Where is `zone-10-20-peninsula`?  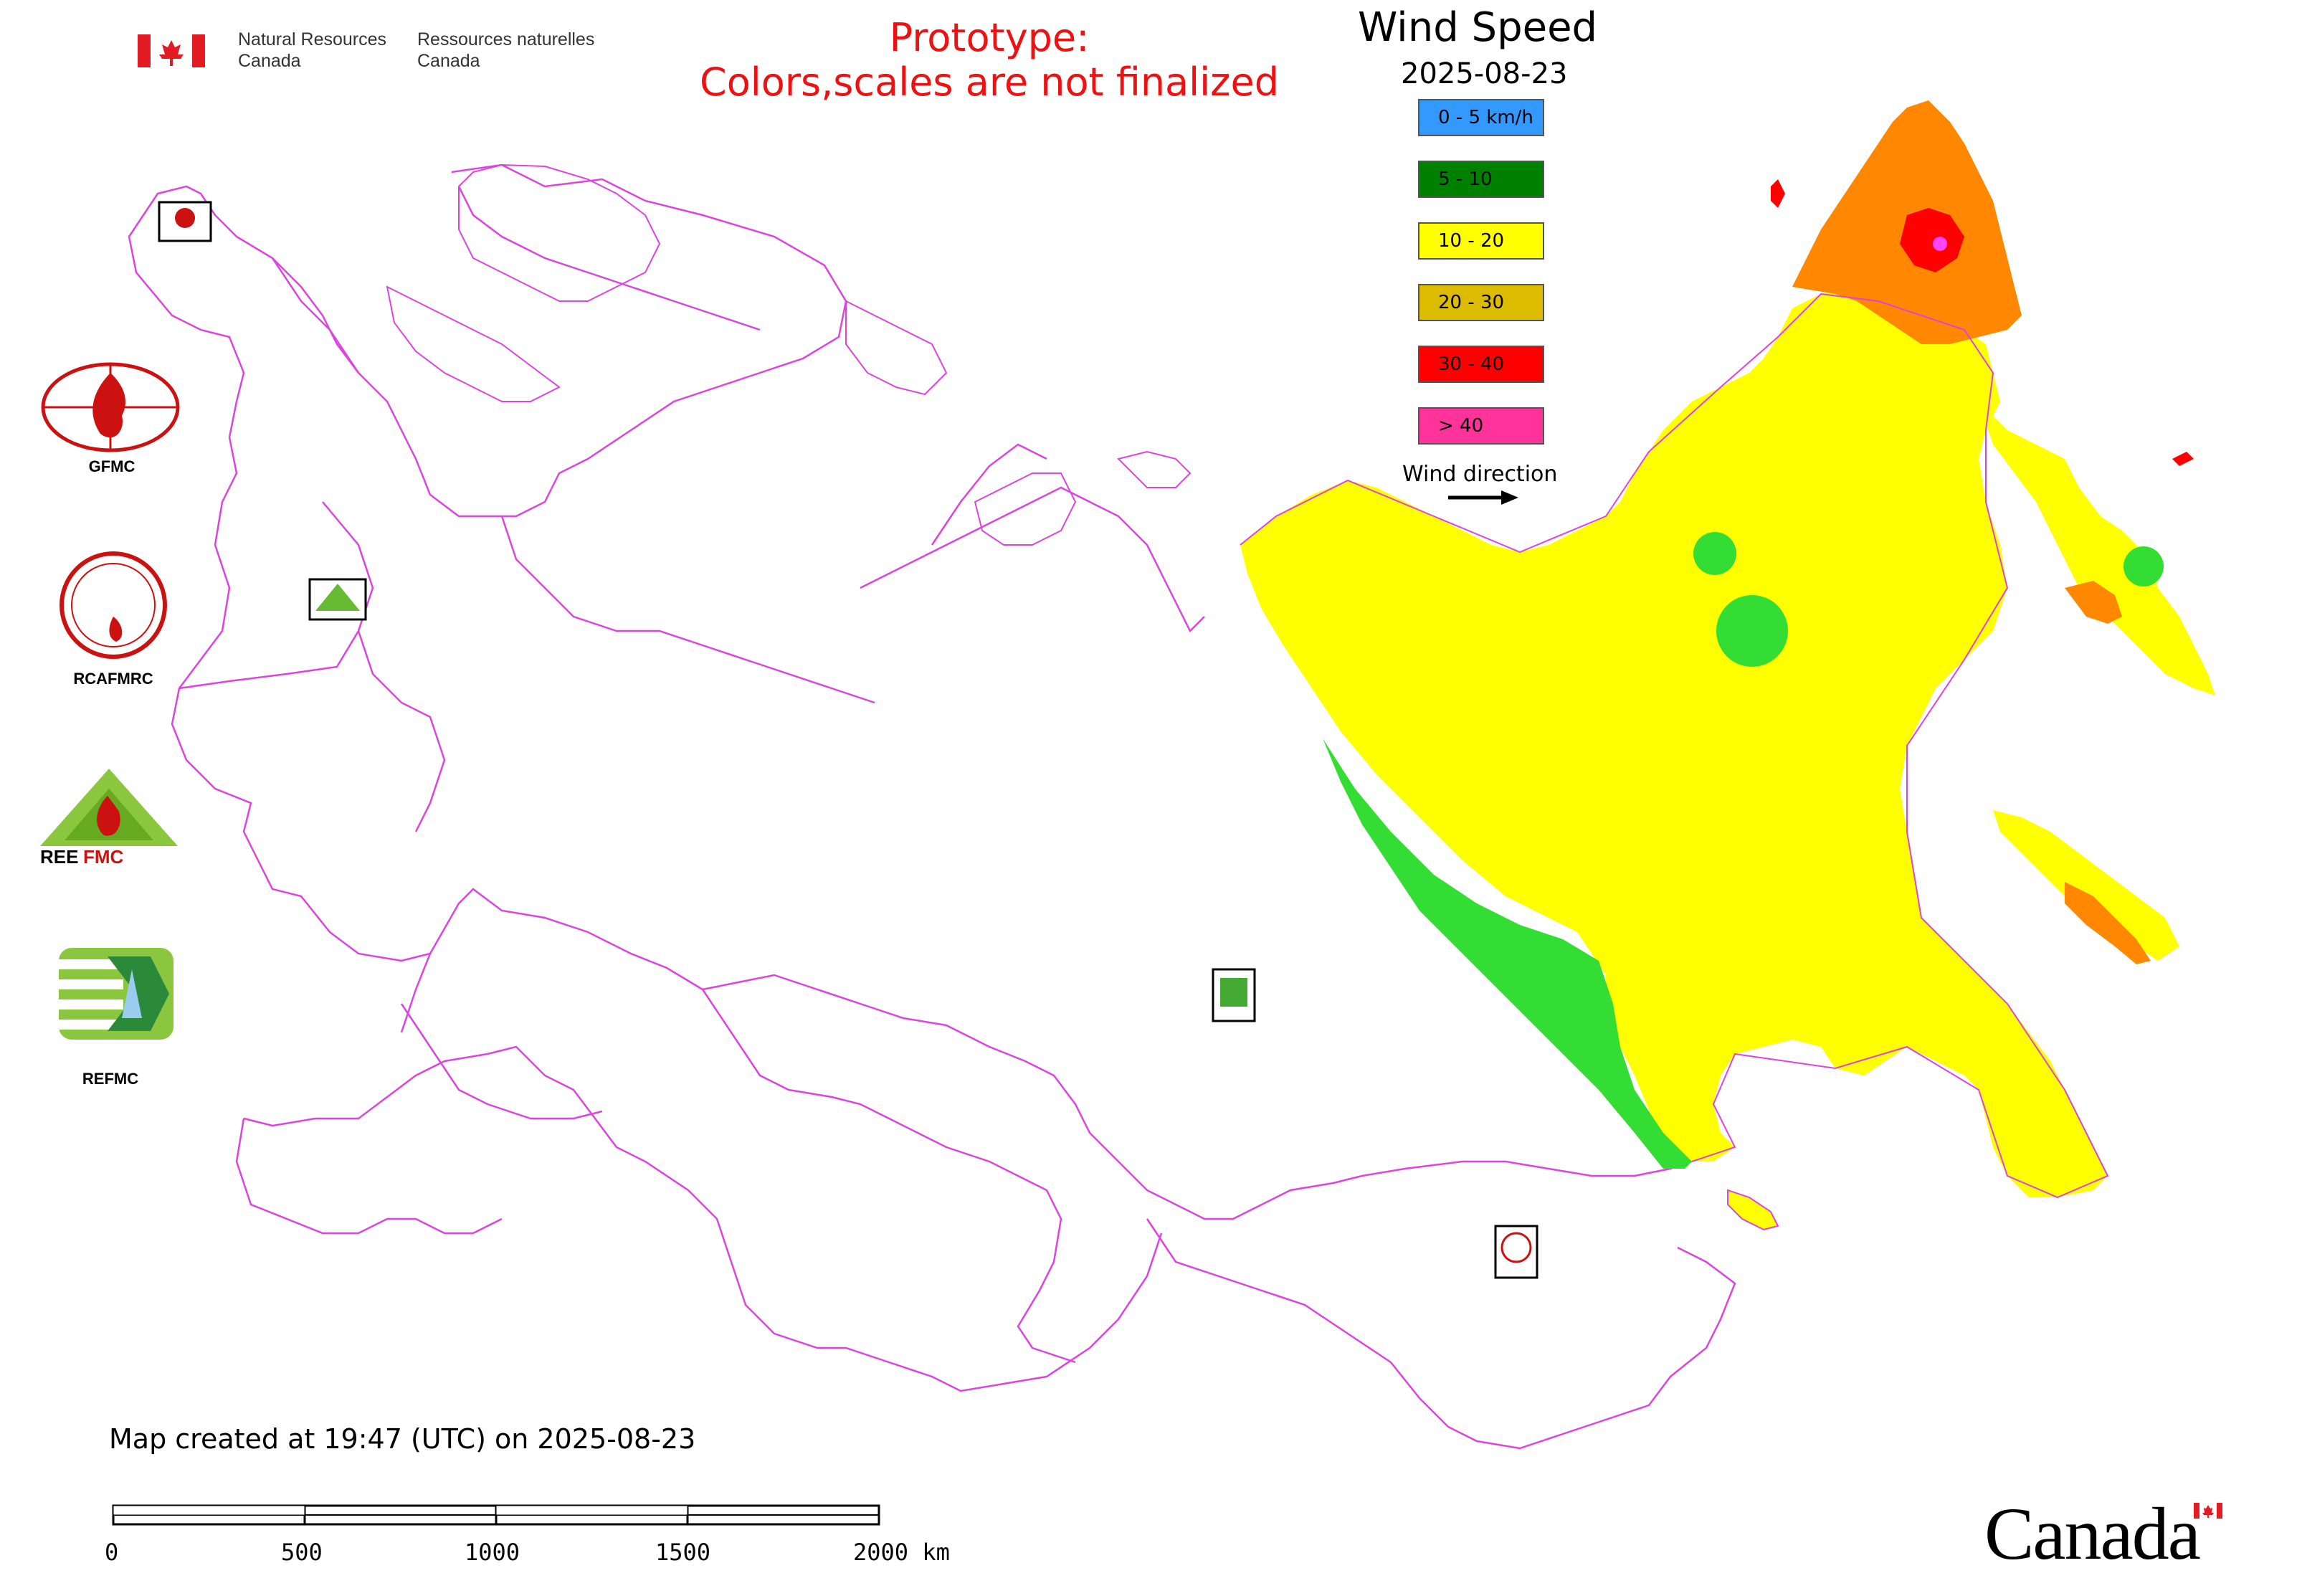 zone-10-20-peninsula is located at coordinates (2086, 885).